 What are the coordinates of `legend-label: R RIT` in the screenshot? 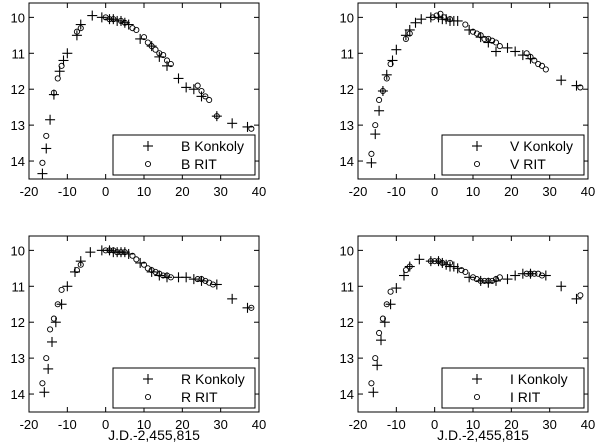 It's located at (199, 397).